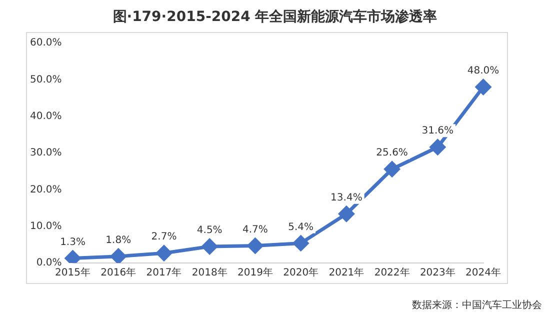  I want to click on data-label: 2.7%, so click(164, 237).